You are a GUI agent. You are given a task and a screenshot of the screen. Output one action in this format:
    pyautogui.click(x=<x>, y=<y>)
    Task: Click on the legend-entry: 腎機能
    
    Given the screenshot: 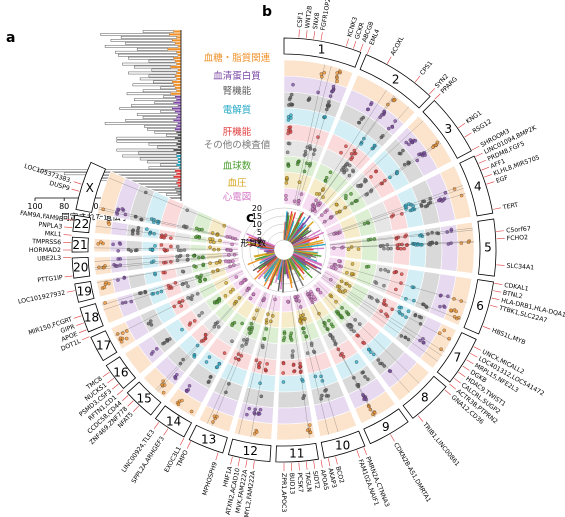 What is the action you would take?
    pyautogui.click(x=237, y=91)
    